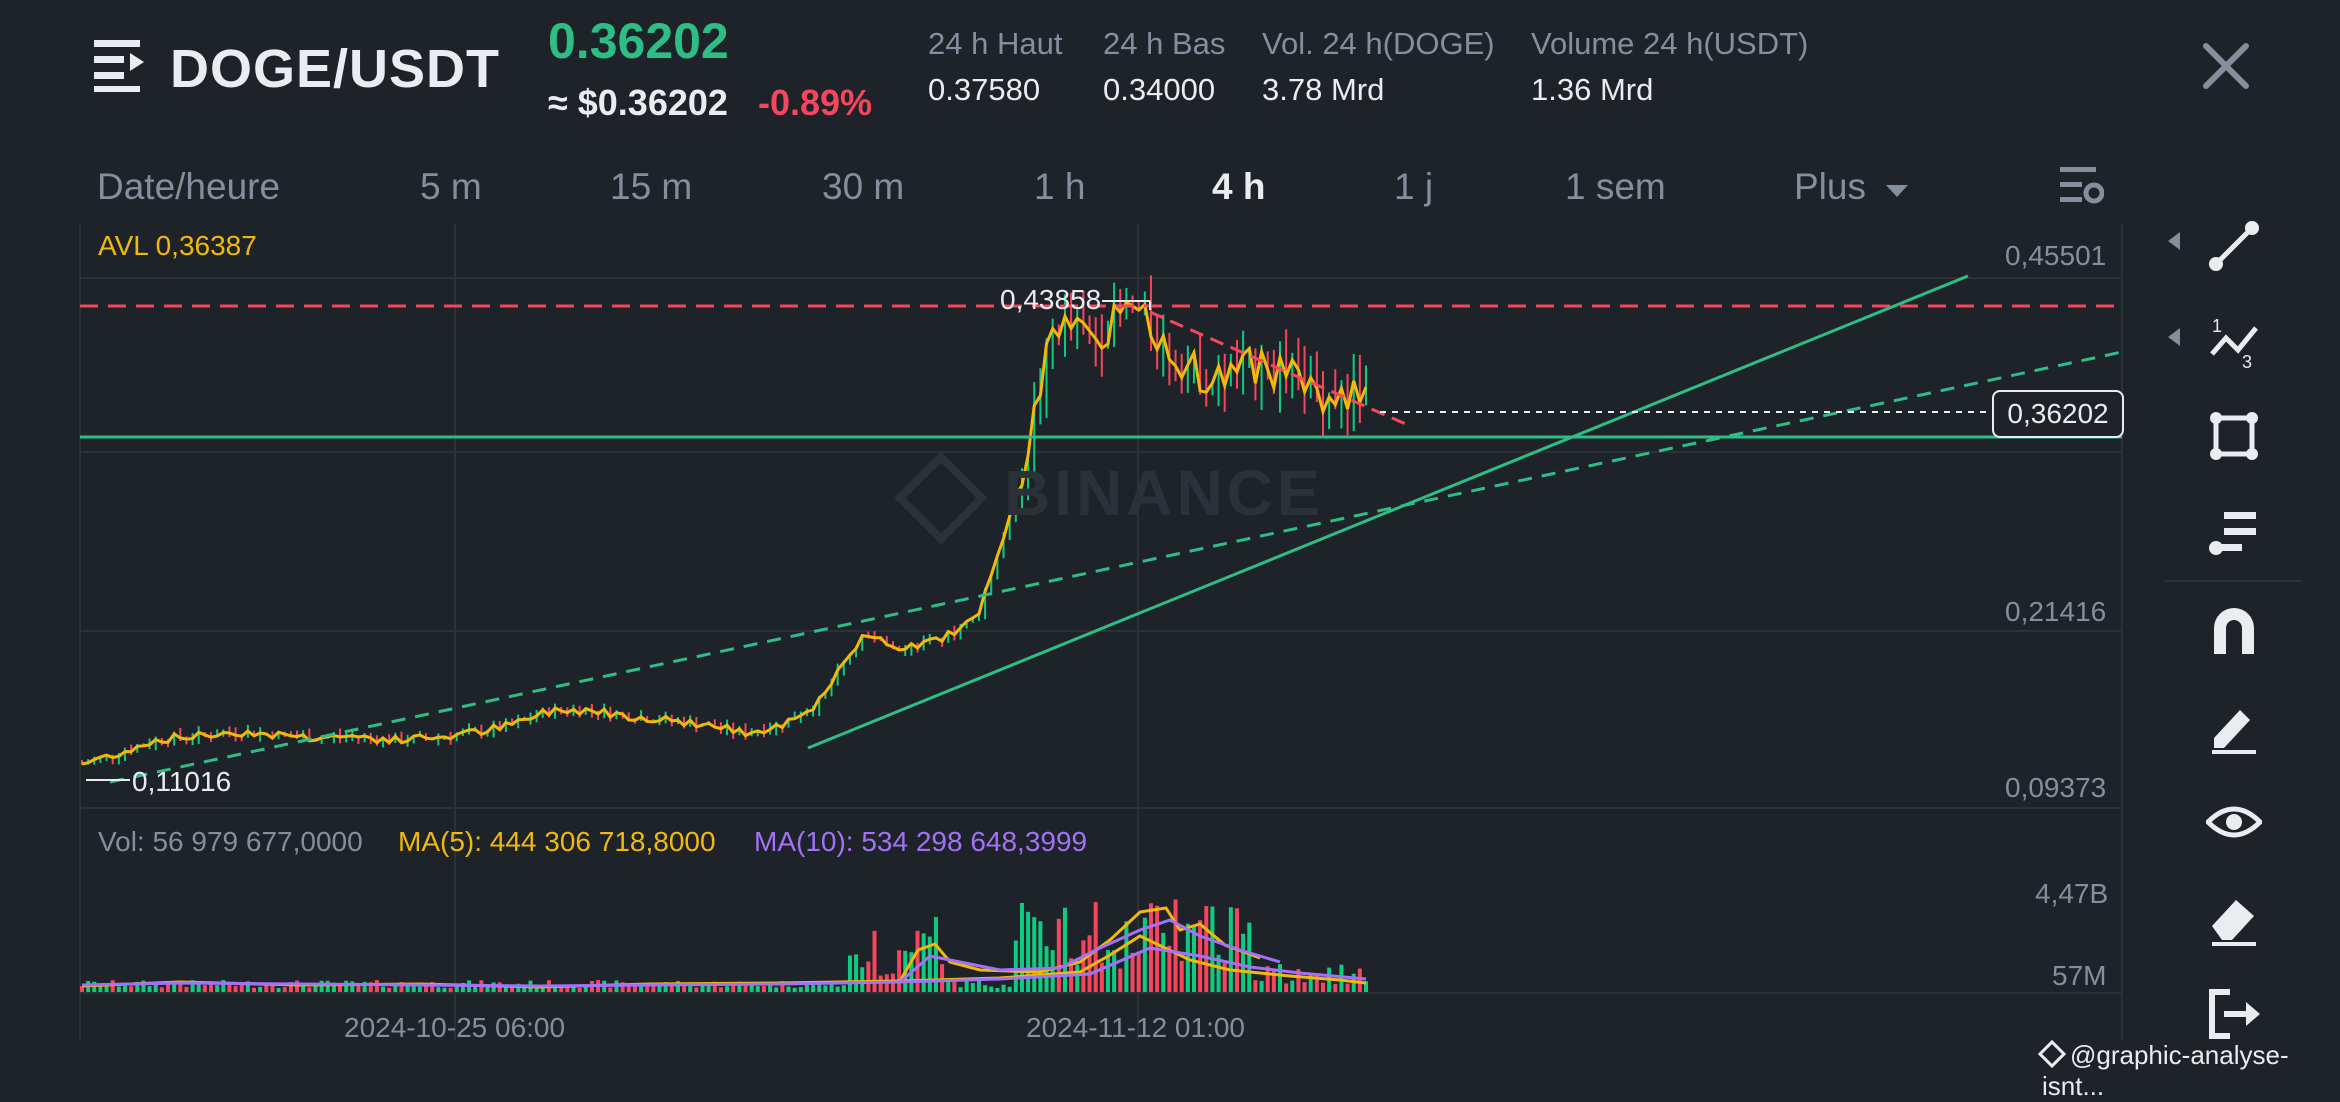  Describe the element at coordinates (2226, 66) in the screenshot. I see `close-icon` at that location.